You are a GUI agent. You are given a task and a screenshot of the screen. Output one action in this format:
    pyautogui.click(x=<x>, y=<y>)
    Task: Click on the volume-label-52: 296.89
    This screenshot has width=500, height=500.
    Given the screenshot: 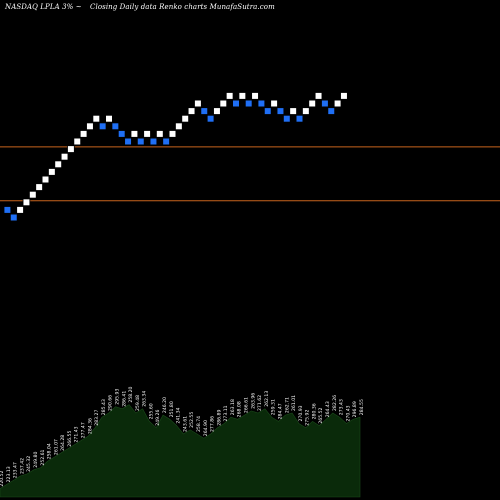 What is the action you would take?
    pyautogui.click(x=355, y=409)
    